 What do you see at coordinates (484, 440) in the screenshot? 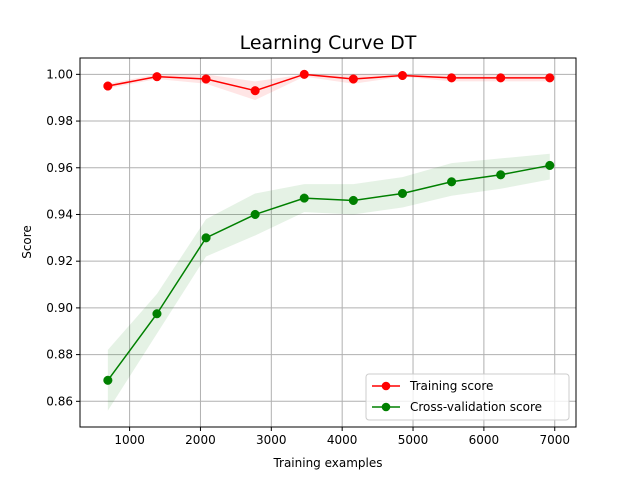
I see `x-tick-label: 6000` at bounding box center [484, 440].